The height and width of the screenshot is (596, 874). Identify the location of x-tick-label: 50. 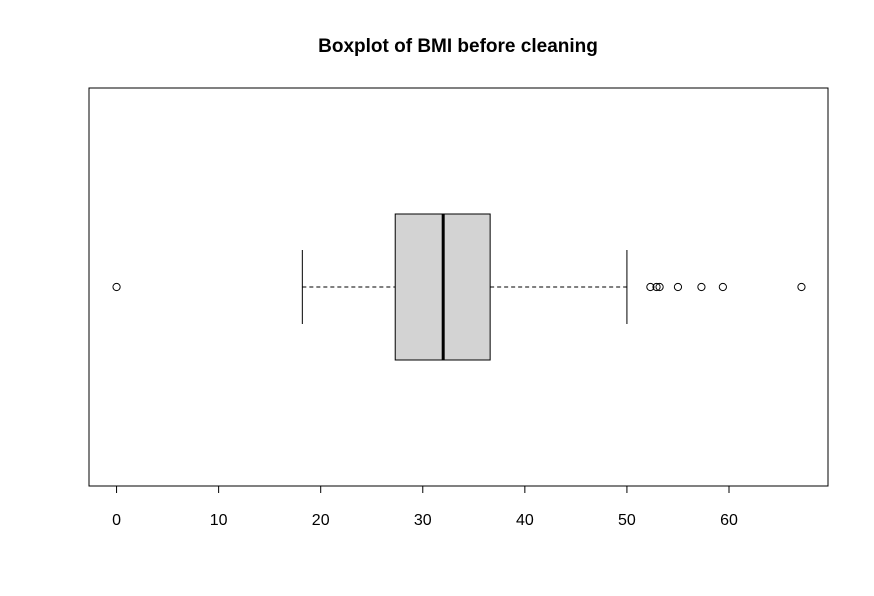
(627, 520).